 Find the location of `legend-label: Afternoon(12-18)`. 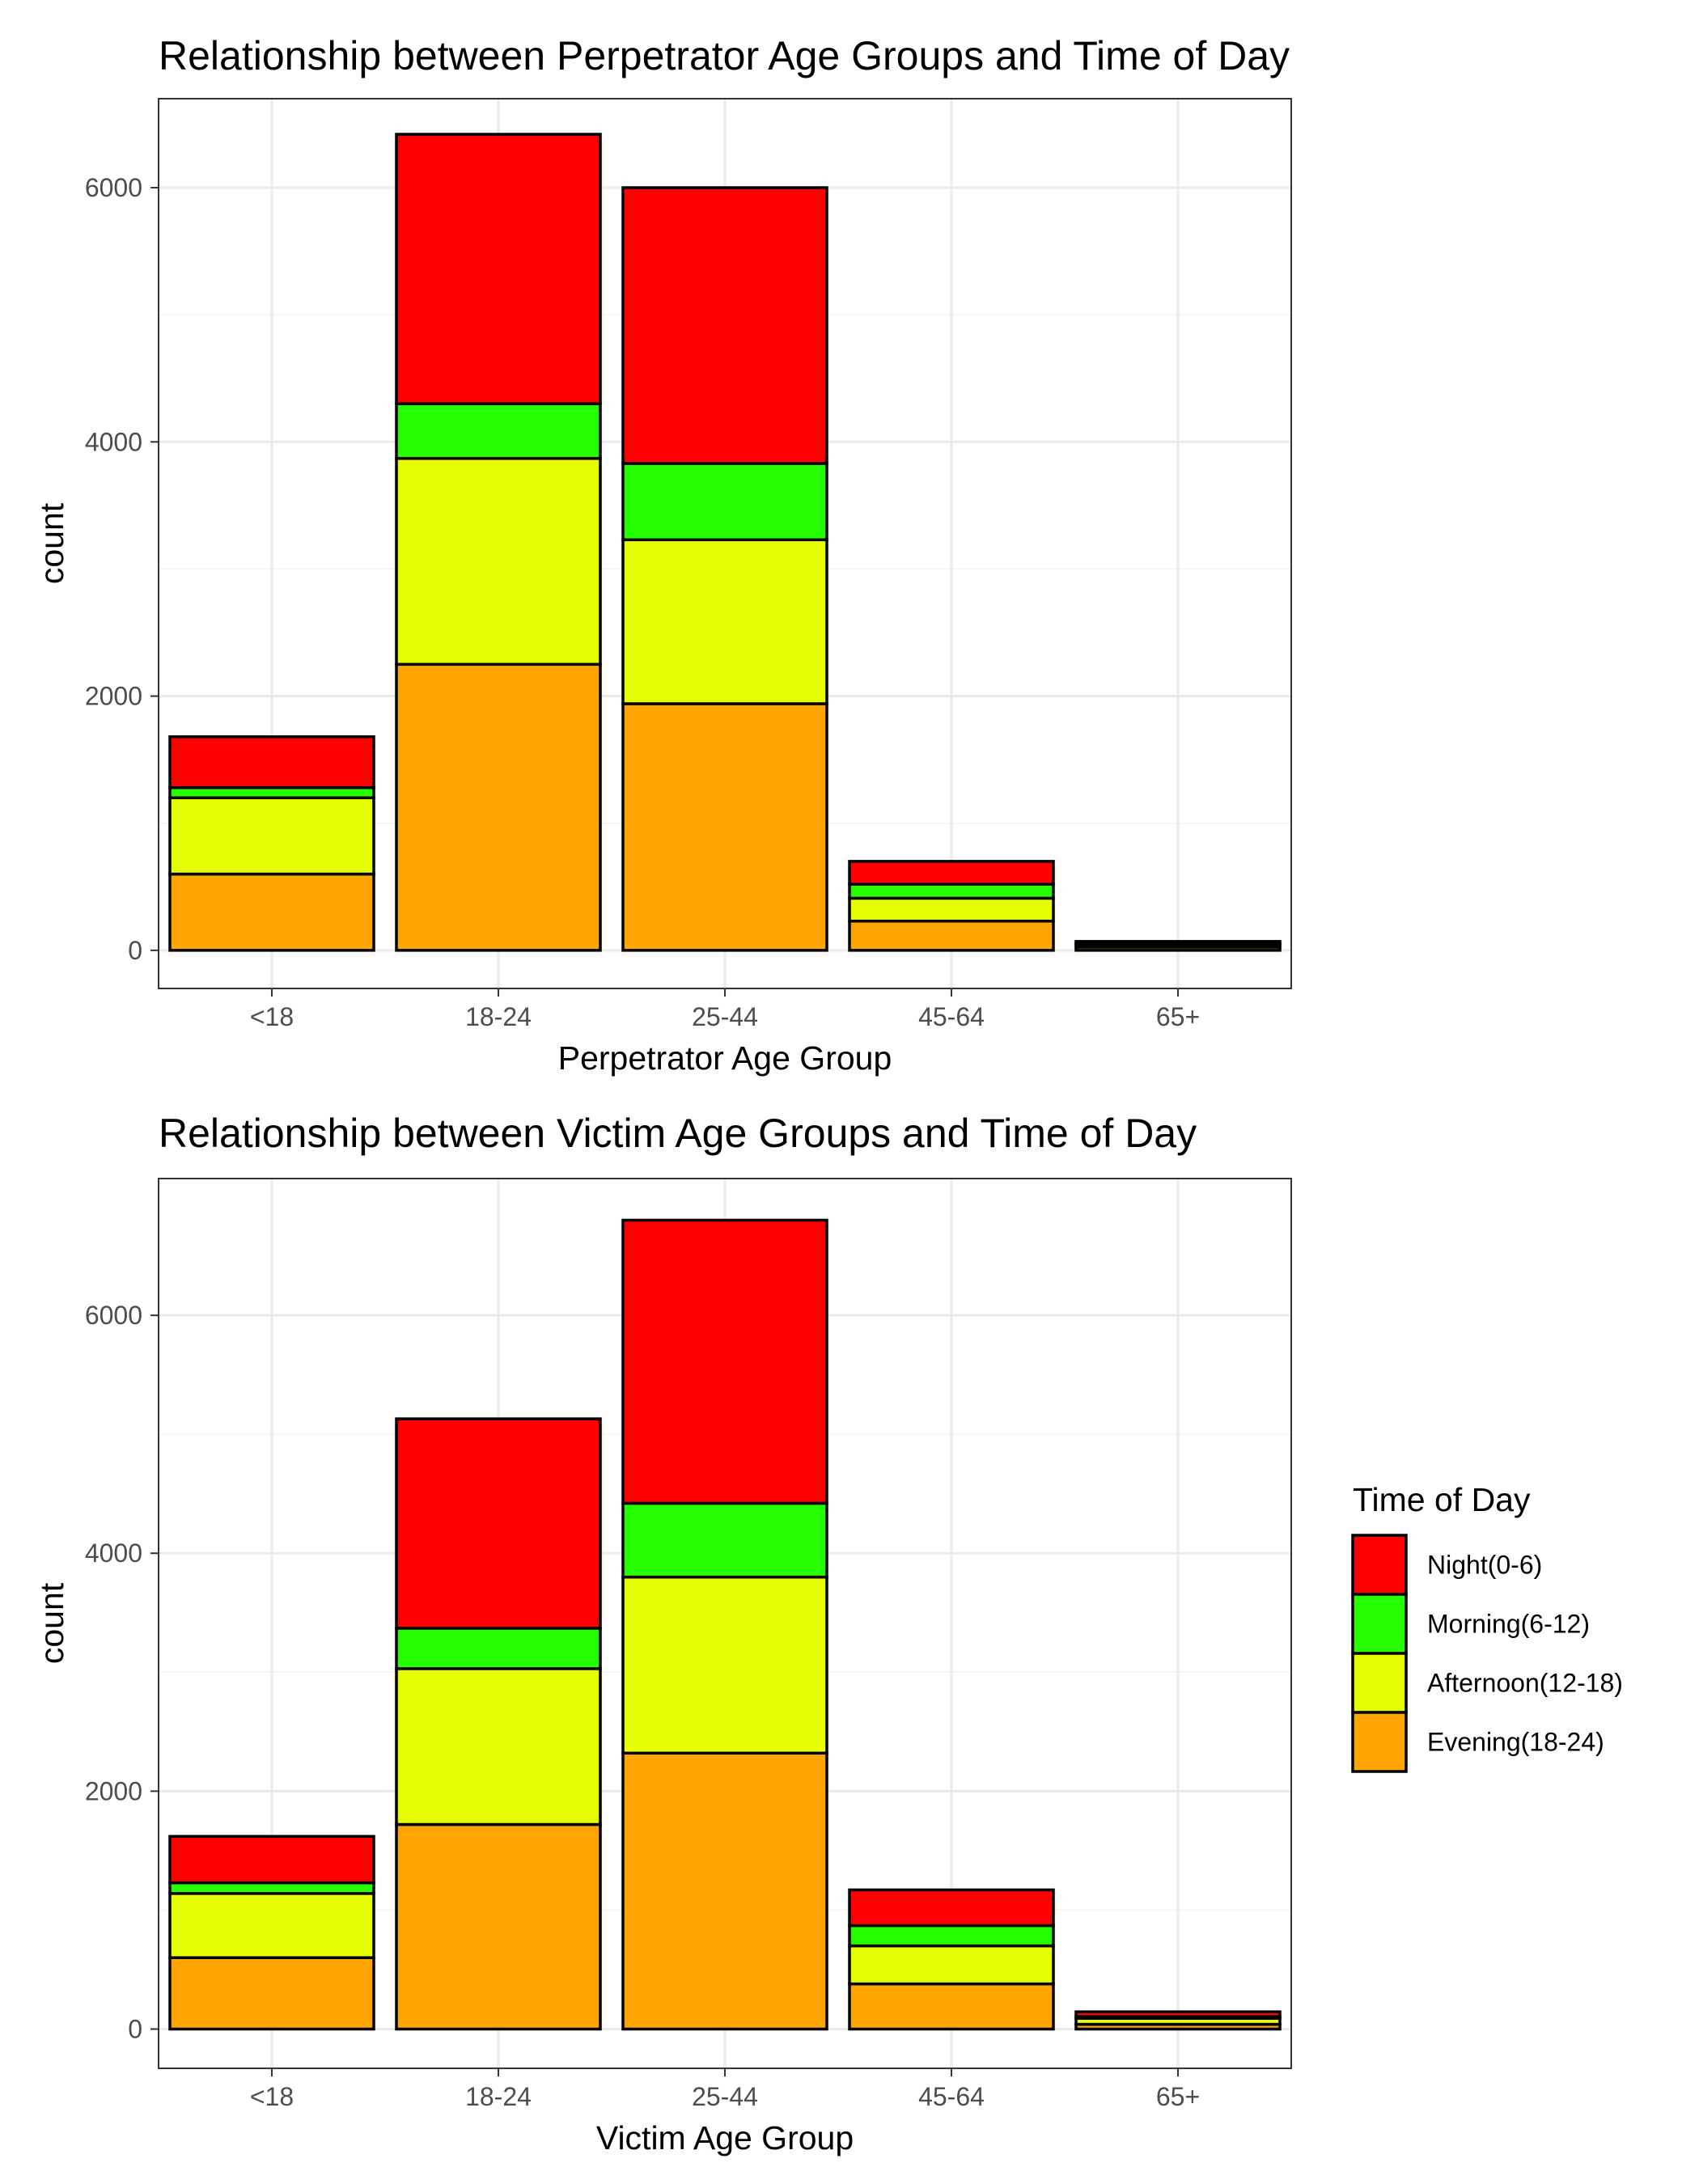

legend-label: Afternoon(12-18) is located at coordinates (1525, 1683).